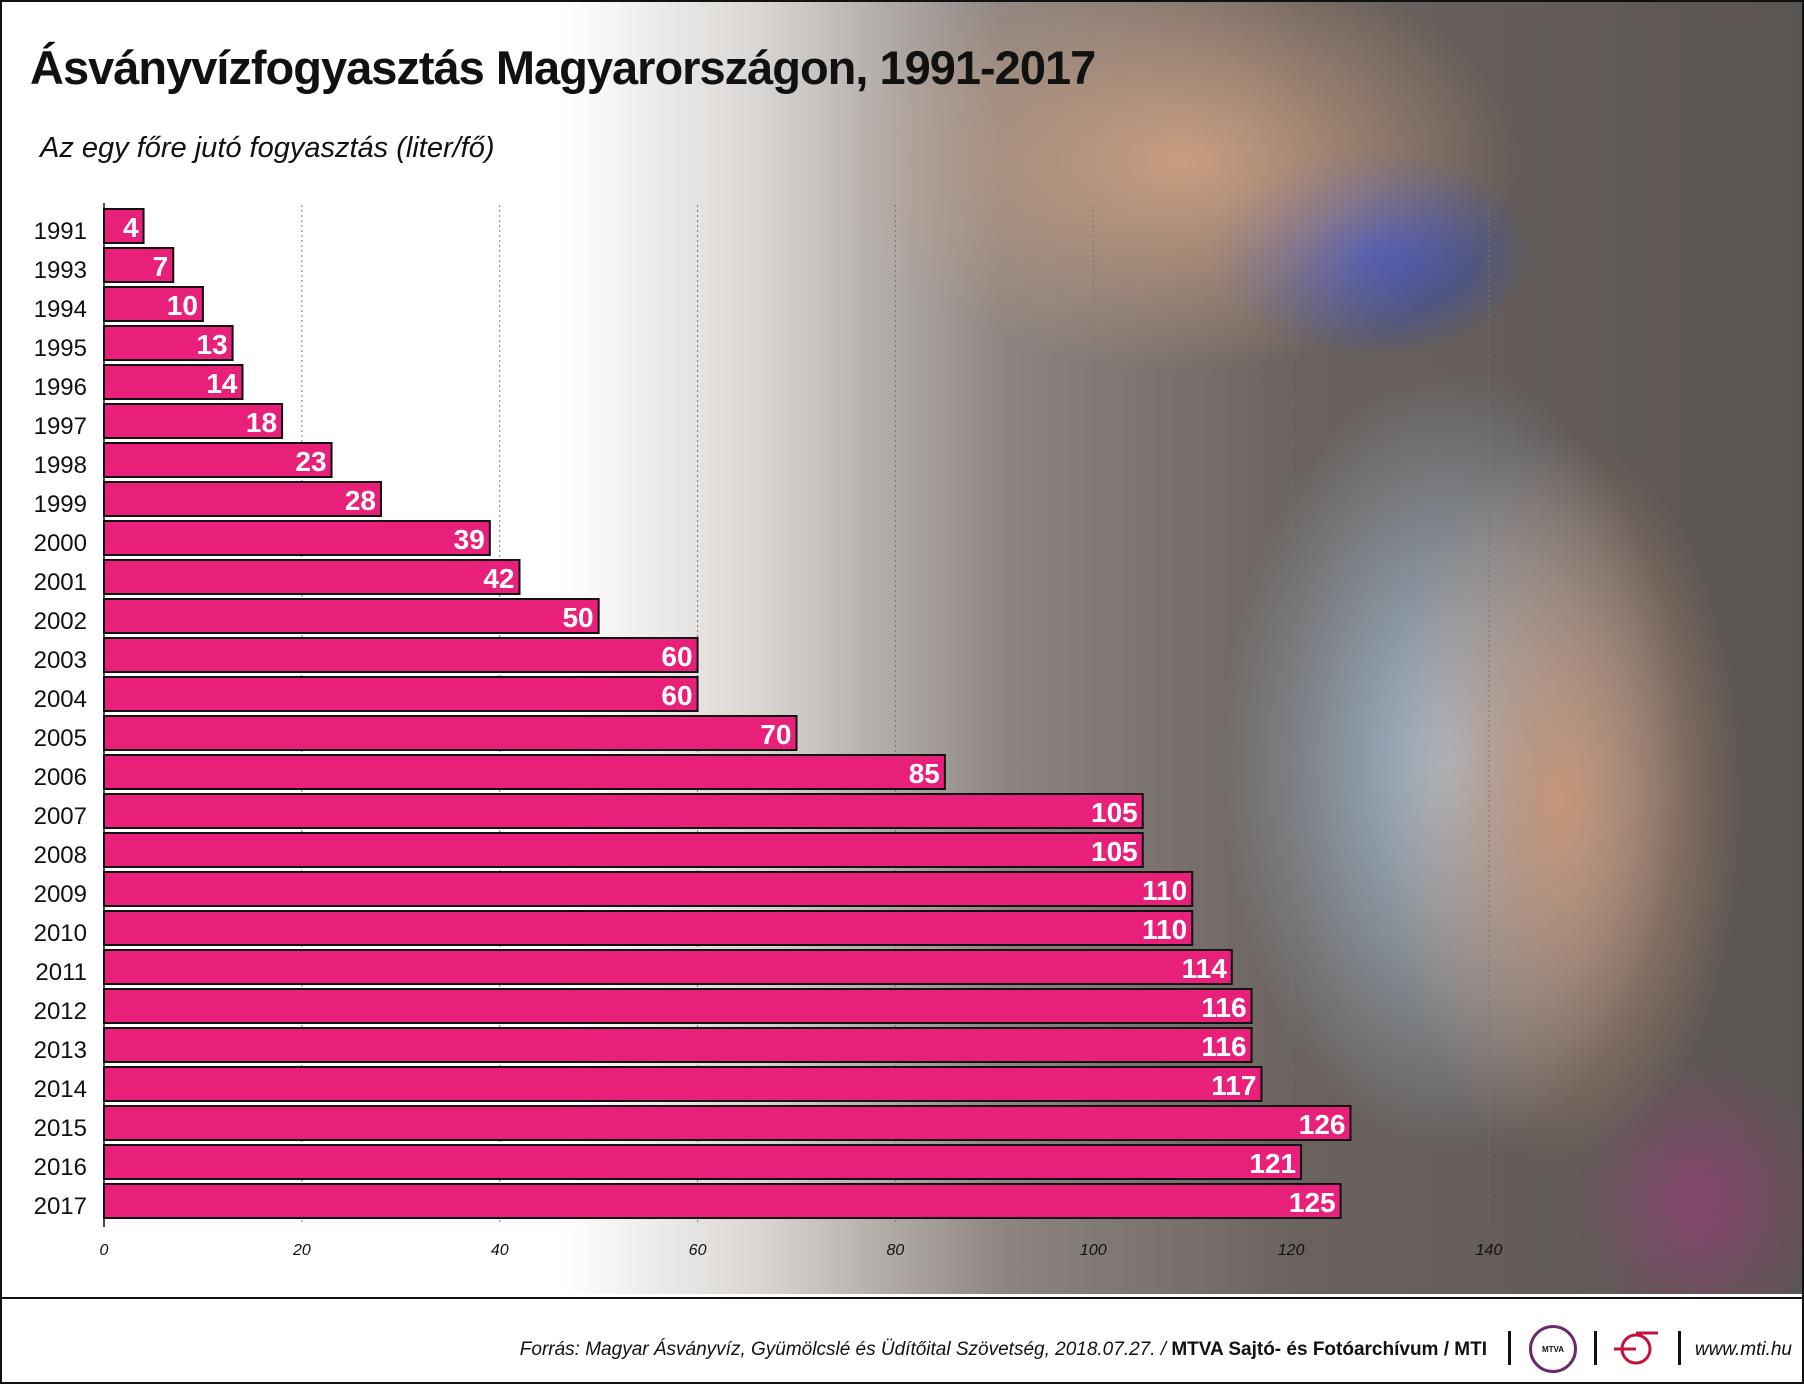 The height and width of the screenshot is (1384, 1804). What do you see at coordinates (1205, 968) in the screenshot?
I see `data-label: 114` at bounding box center [1205, 968].